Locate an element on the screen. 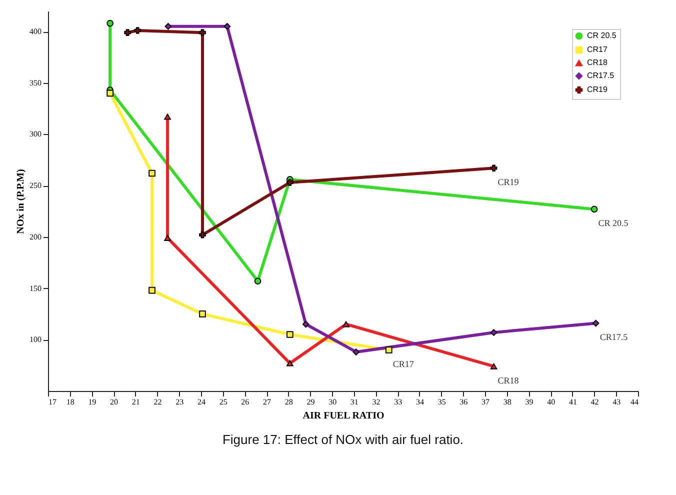 The image size is (676, 495). y-tick-label: 250 is located at coordinates (36, 185).